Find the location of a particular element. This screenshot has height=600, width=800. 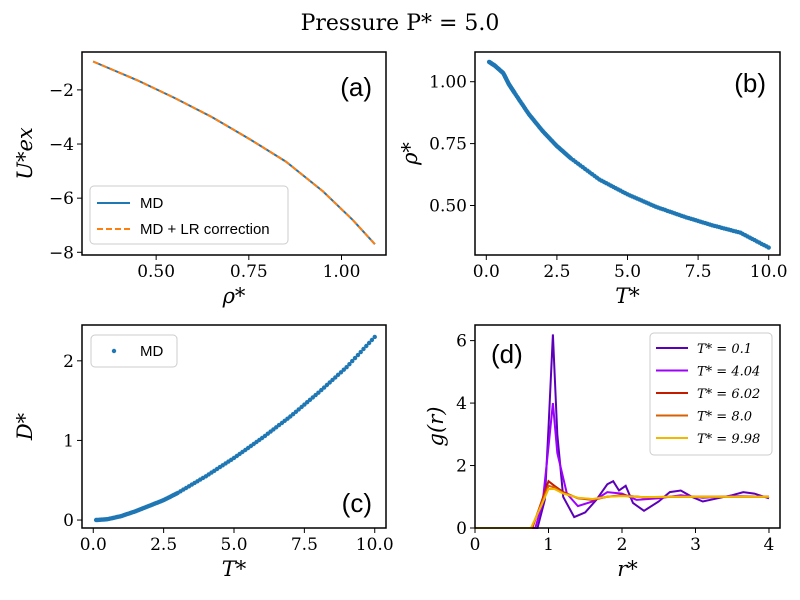

panel-a-xtick-label: 0.50 is located at coordinates (156, 272).